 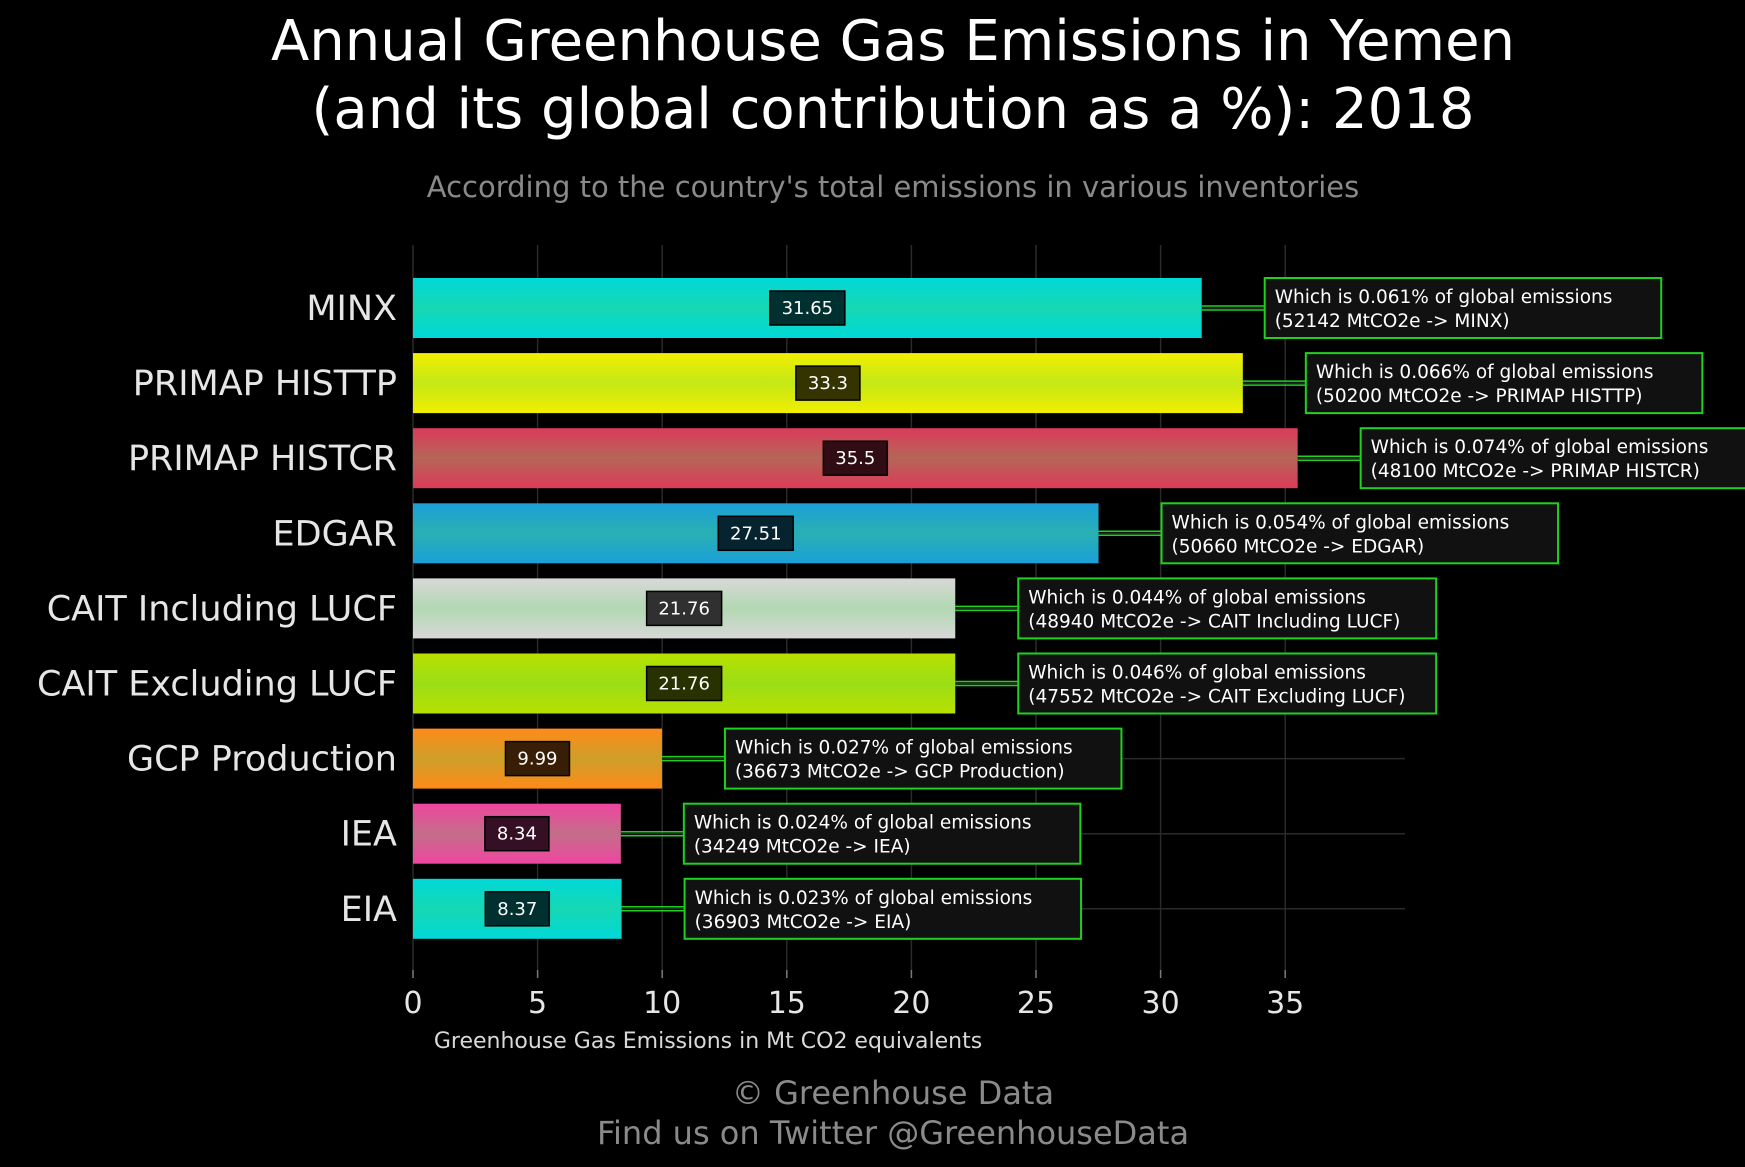 I want to click on value-label: 8.34, so click(x=517, y=834).